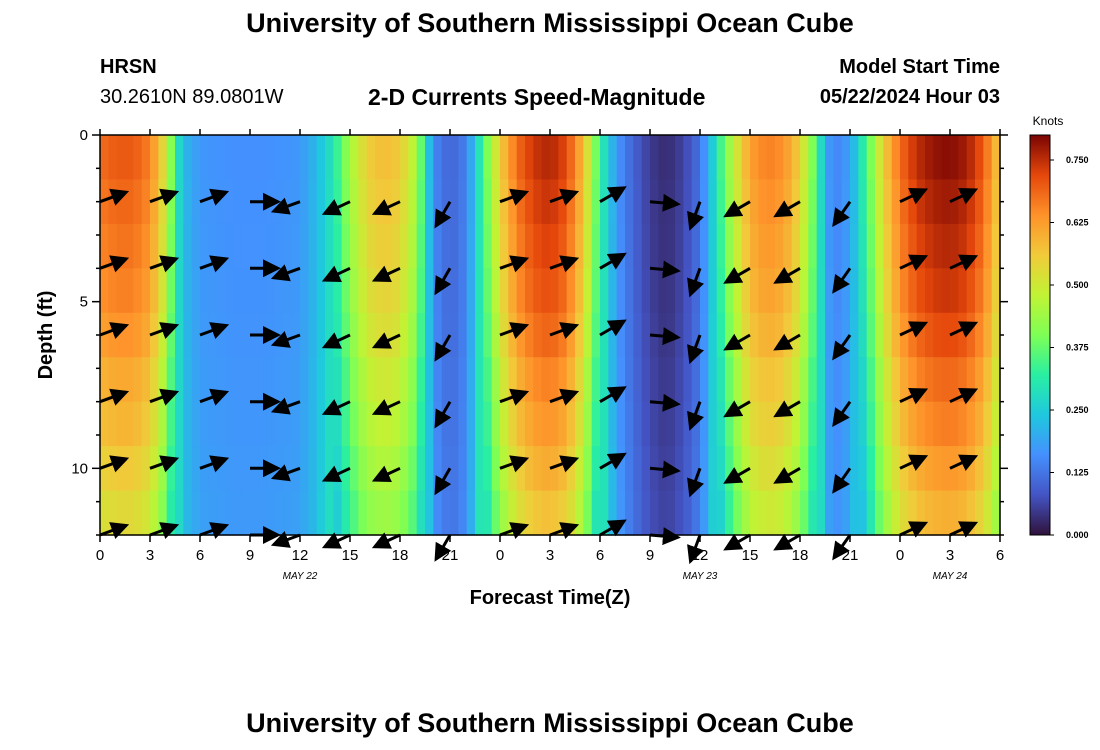 Image resolution: width=1100 pixels, height=750 pixels. Describe the element at coordinates (1077, 223) in the screenshot. I see `colorbar-tick-label: 0.625` at that location.